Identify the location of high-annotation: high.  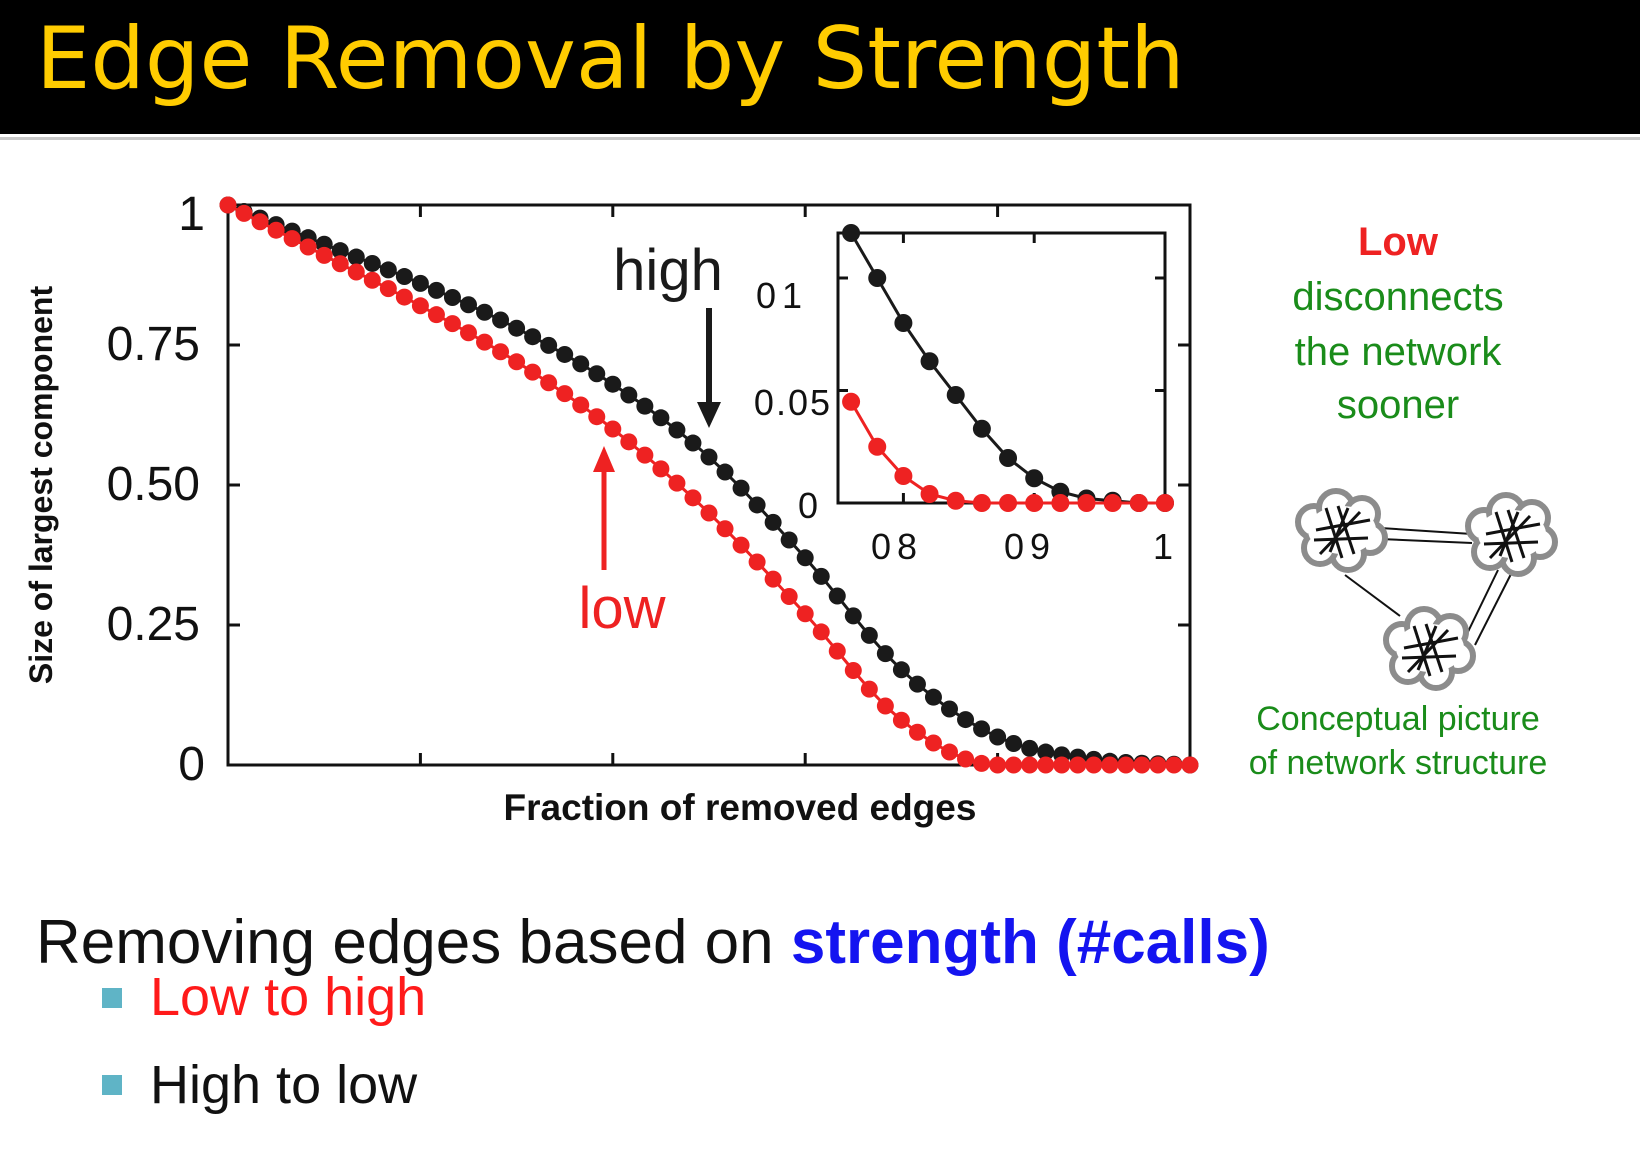
(668, 270).